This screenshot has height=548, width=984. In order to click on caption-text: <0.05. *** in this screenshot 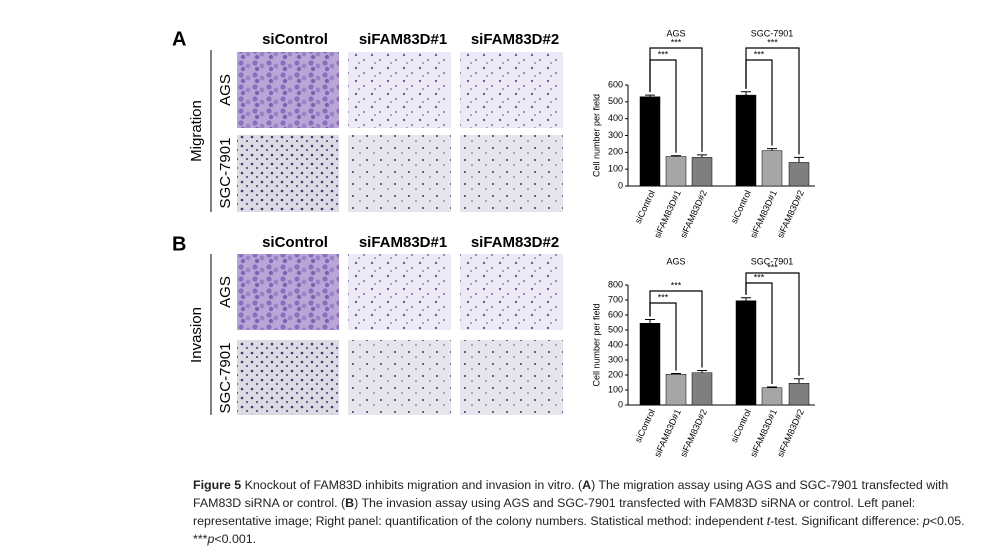, I will do `click(579, 530)`.